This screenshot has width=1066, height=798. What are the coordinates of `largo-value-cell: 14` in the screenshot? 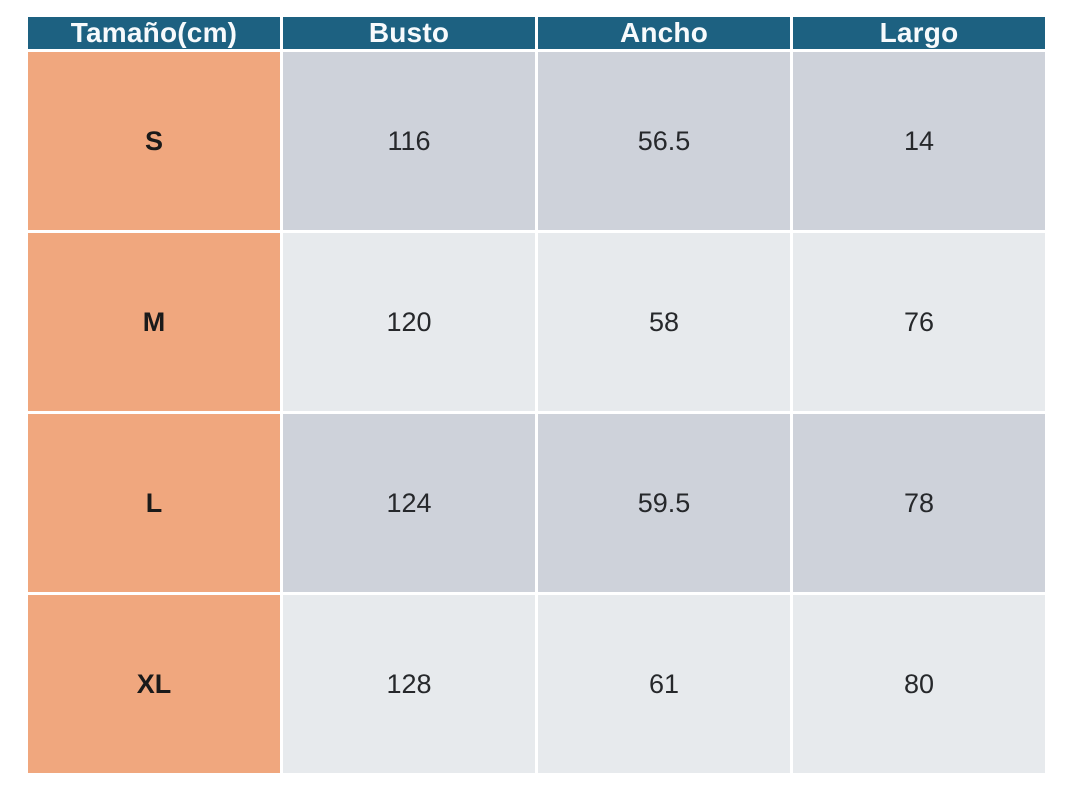 It's located at (919, 141).